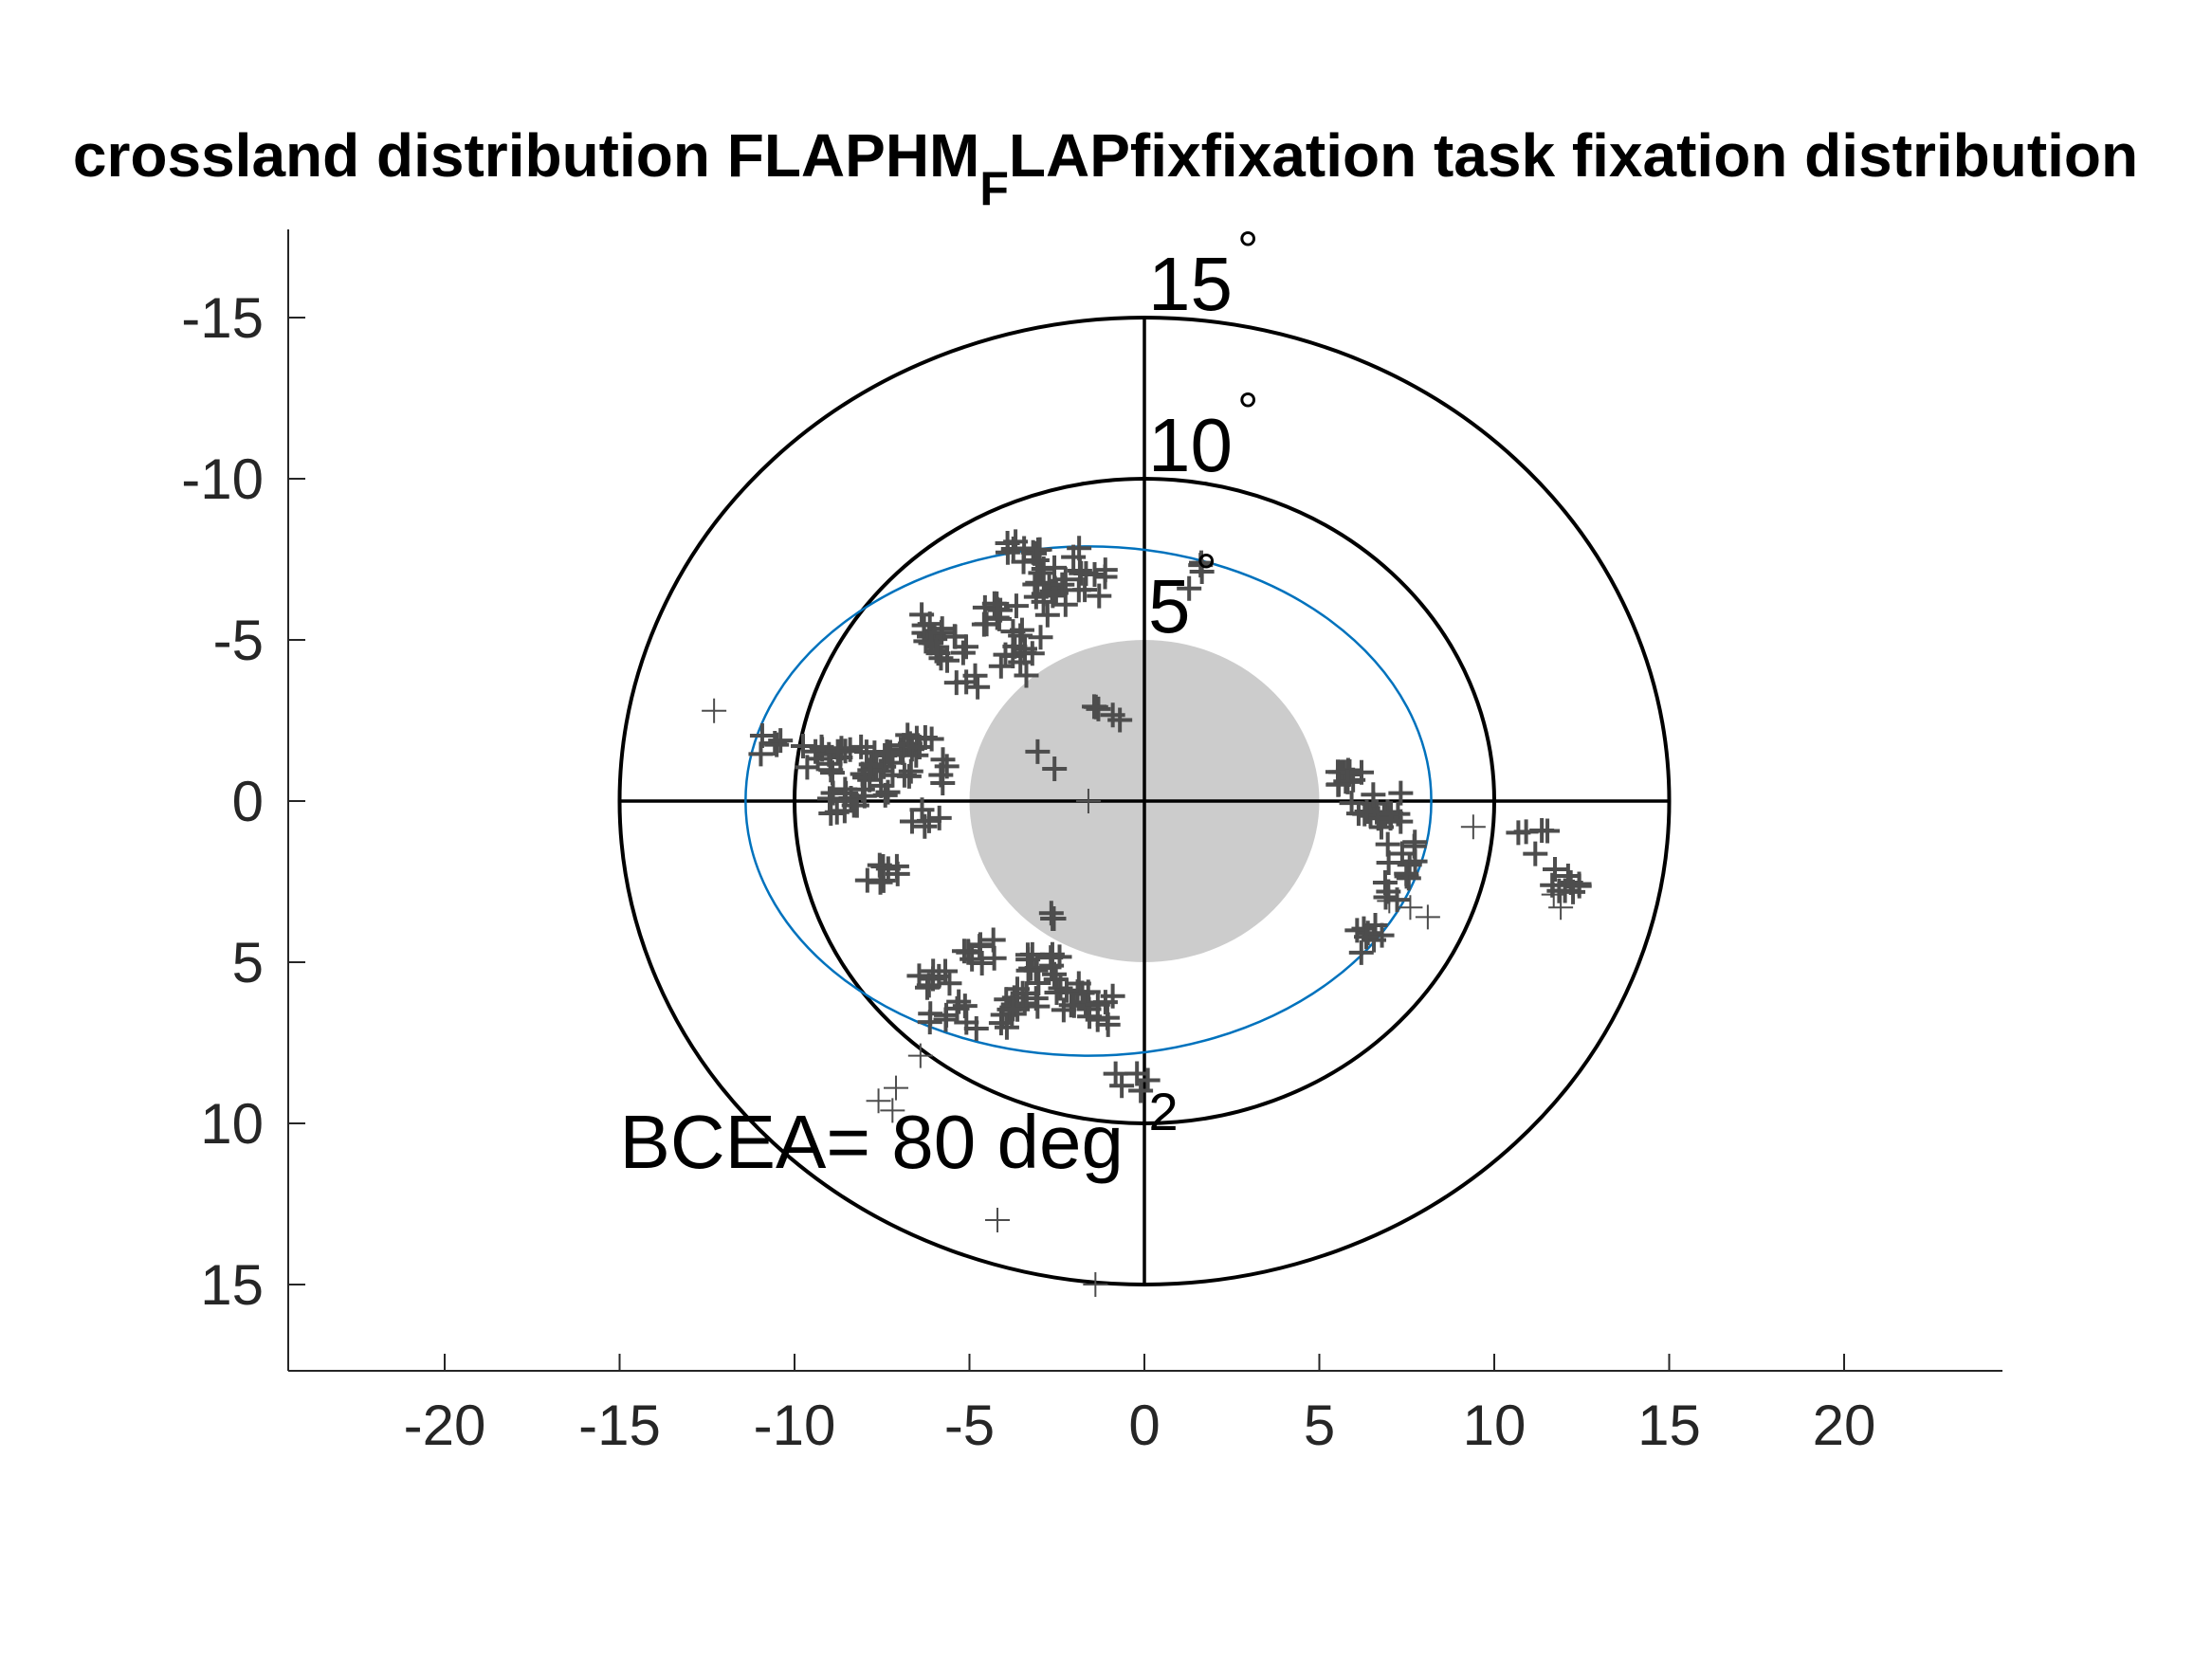 This screenshot has height=1659, width=2212. What do you see at coordinates (248, 801) in the screenshot?
I see `y-tick-label: 0` at bounding box center [248, 801].